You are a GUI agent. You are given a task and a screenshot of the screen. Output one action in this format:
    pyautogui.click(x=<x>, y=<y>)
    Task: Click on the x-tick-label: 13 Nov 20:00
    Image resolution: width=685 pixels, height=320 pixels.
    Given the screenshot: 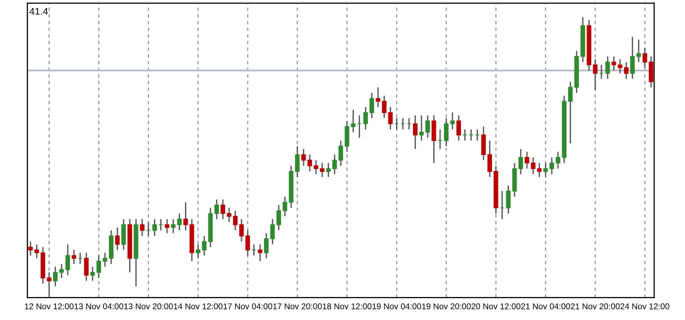 What is the action you would take?
    pyautogui.click(x=148, y=306)
    